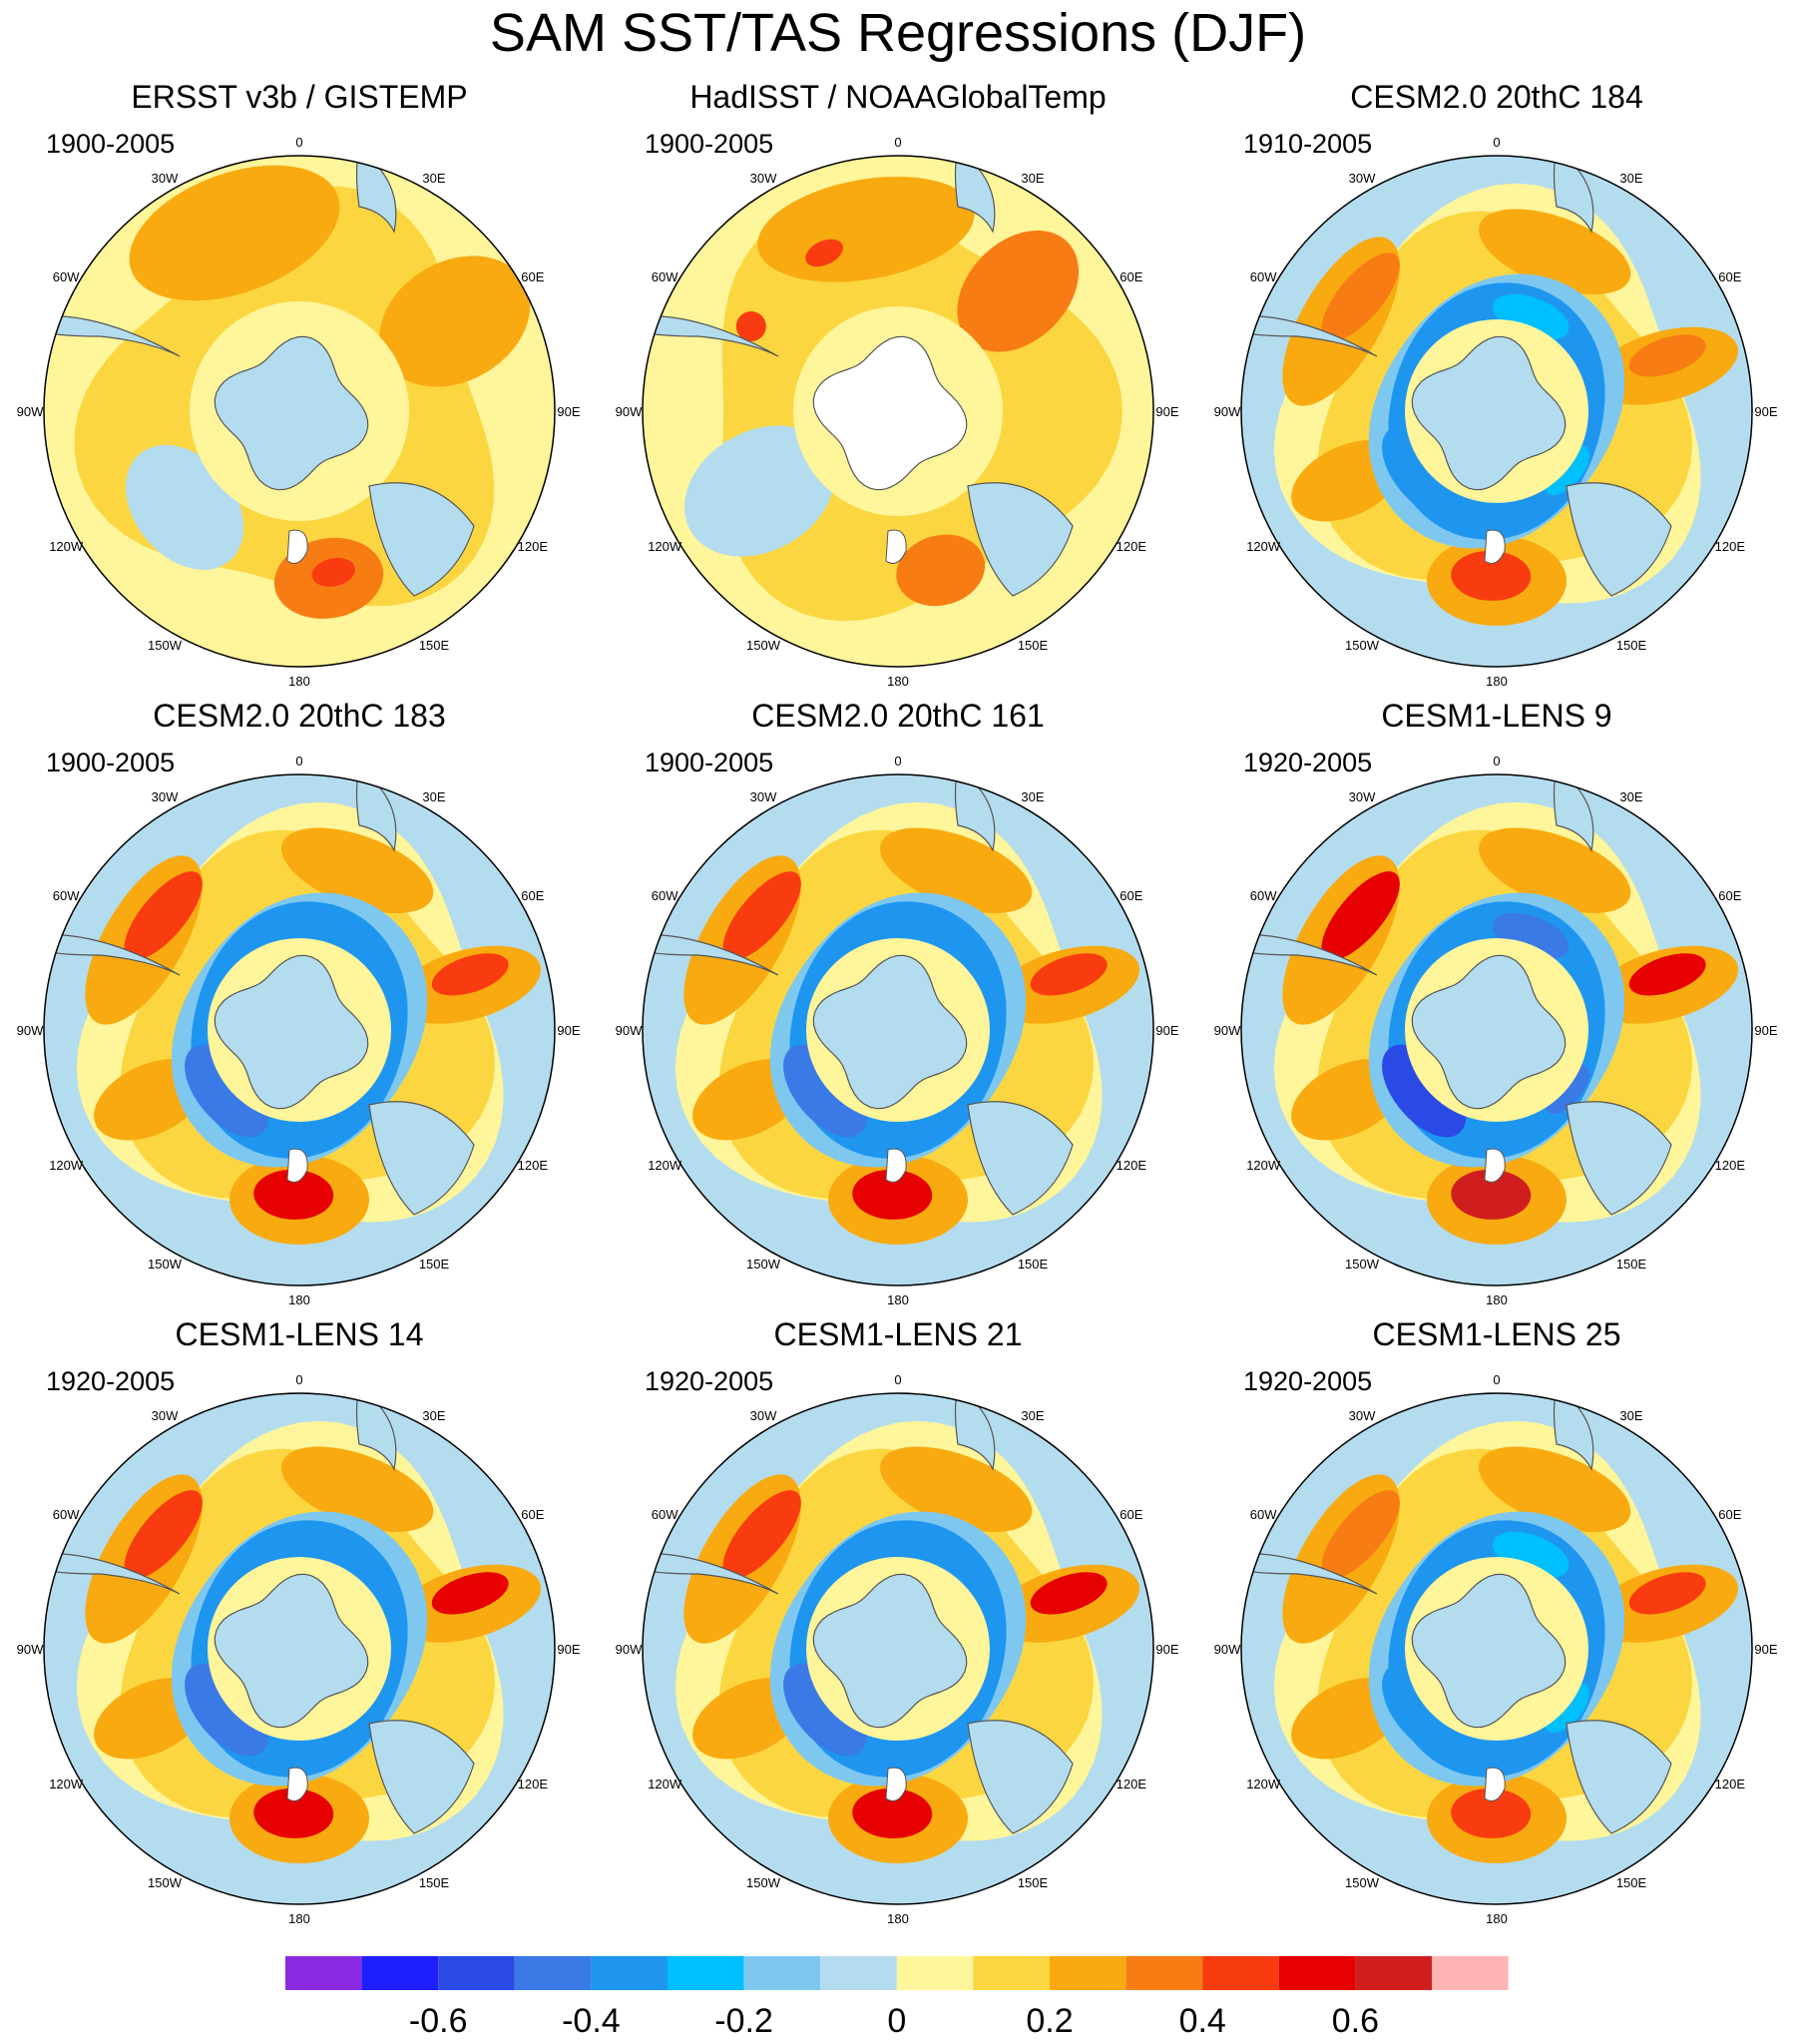  I want to click on colorbar-tick-label: -0.4, so click(591, 2021).